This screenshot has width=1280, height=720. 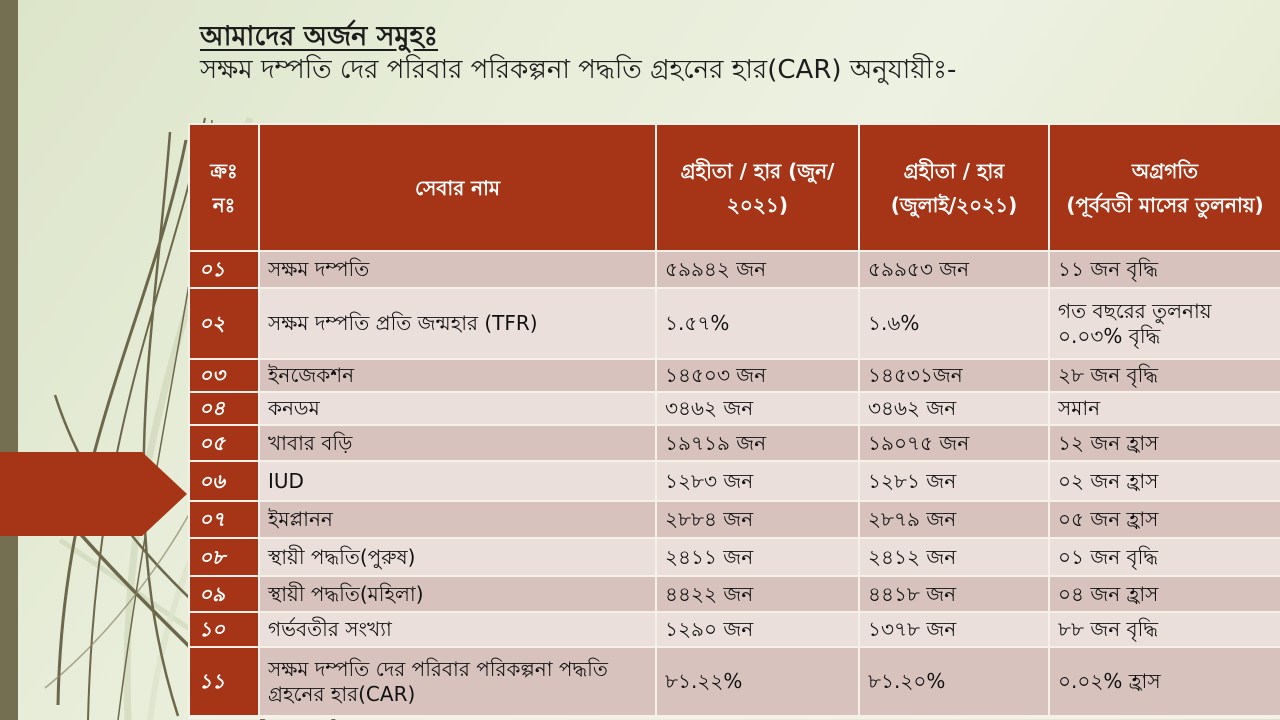 What do you see at coordinates (757, 594) in the screenshot?
I see `june-value-cell: ৪৪২২ জন` at bounding box center [757, 594].